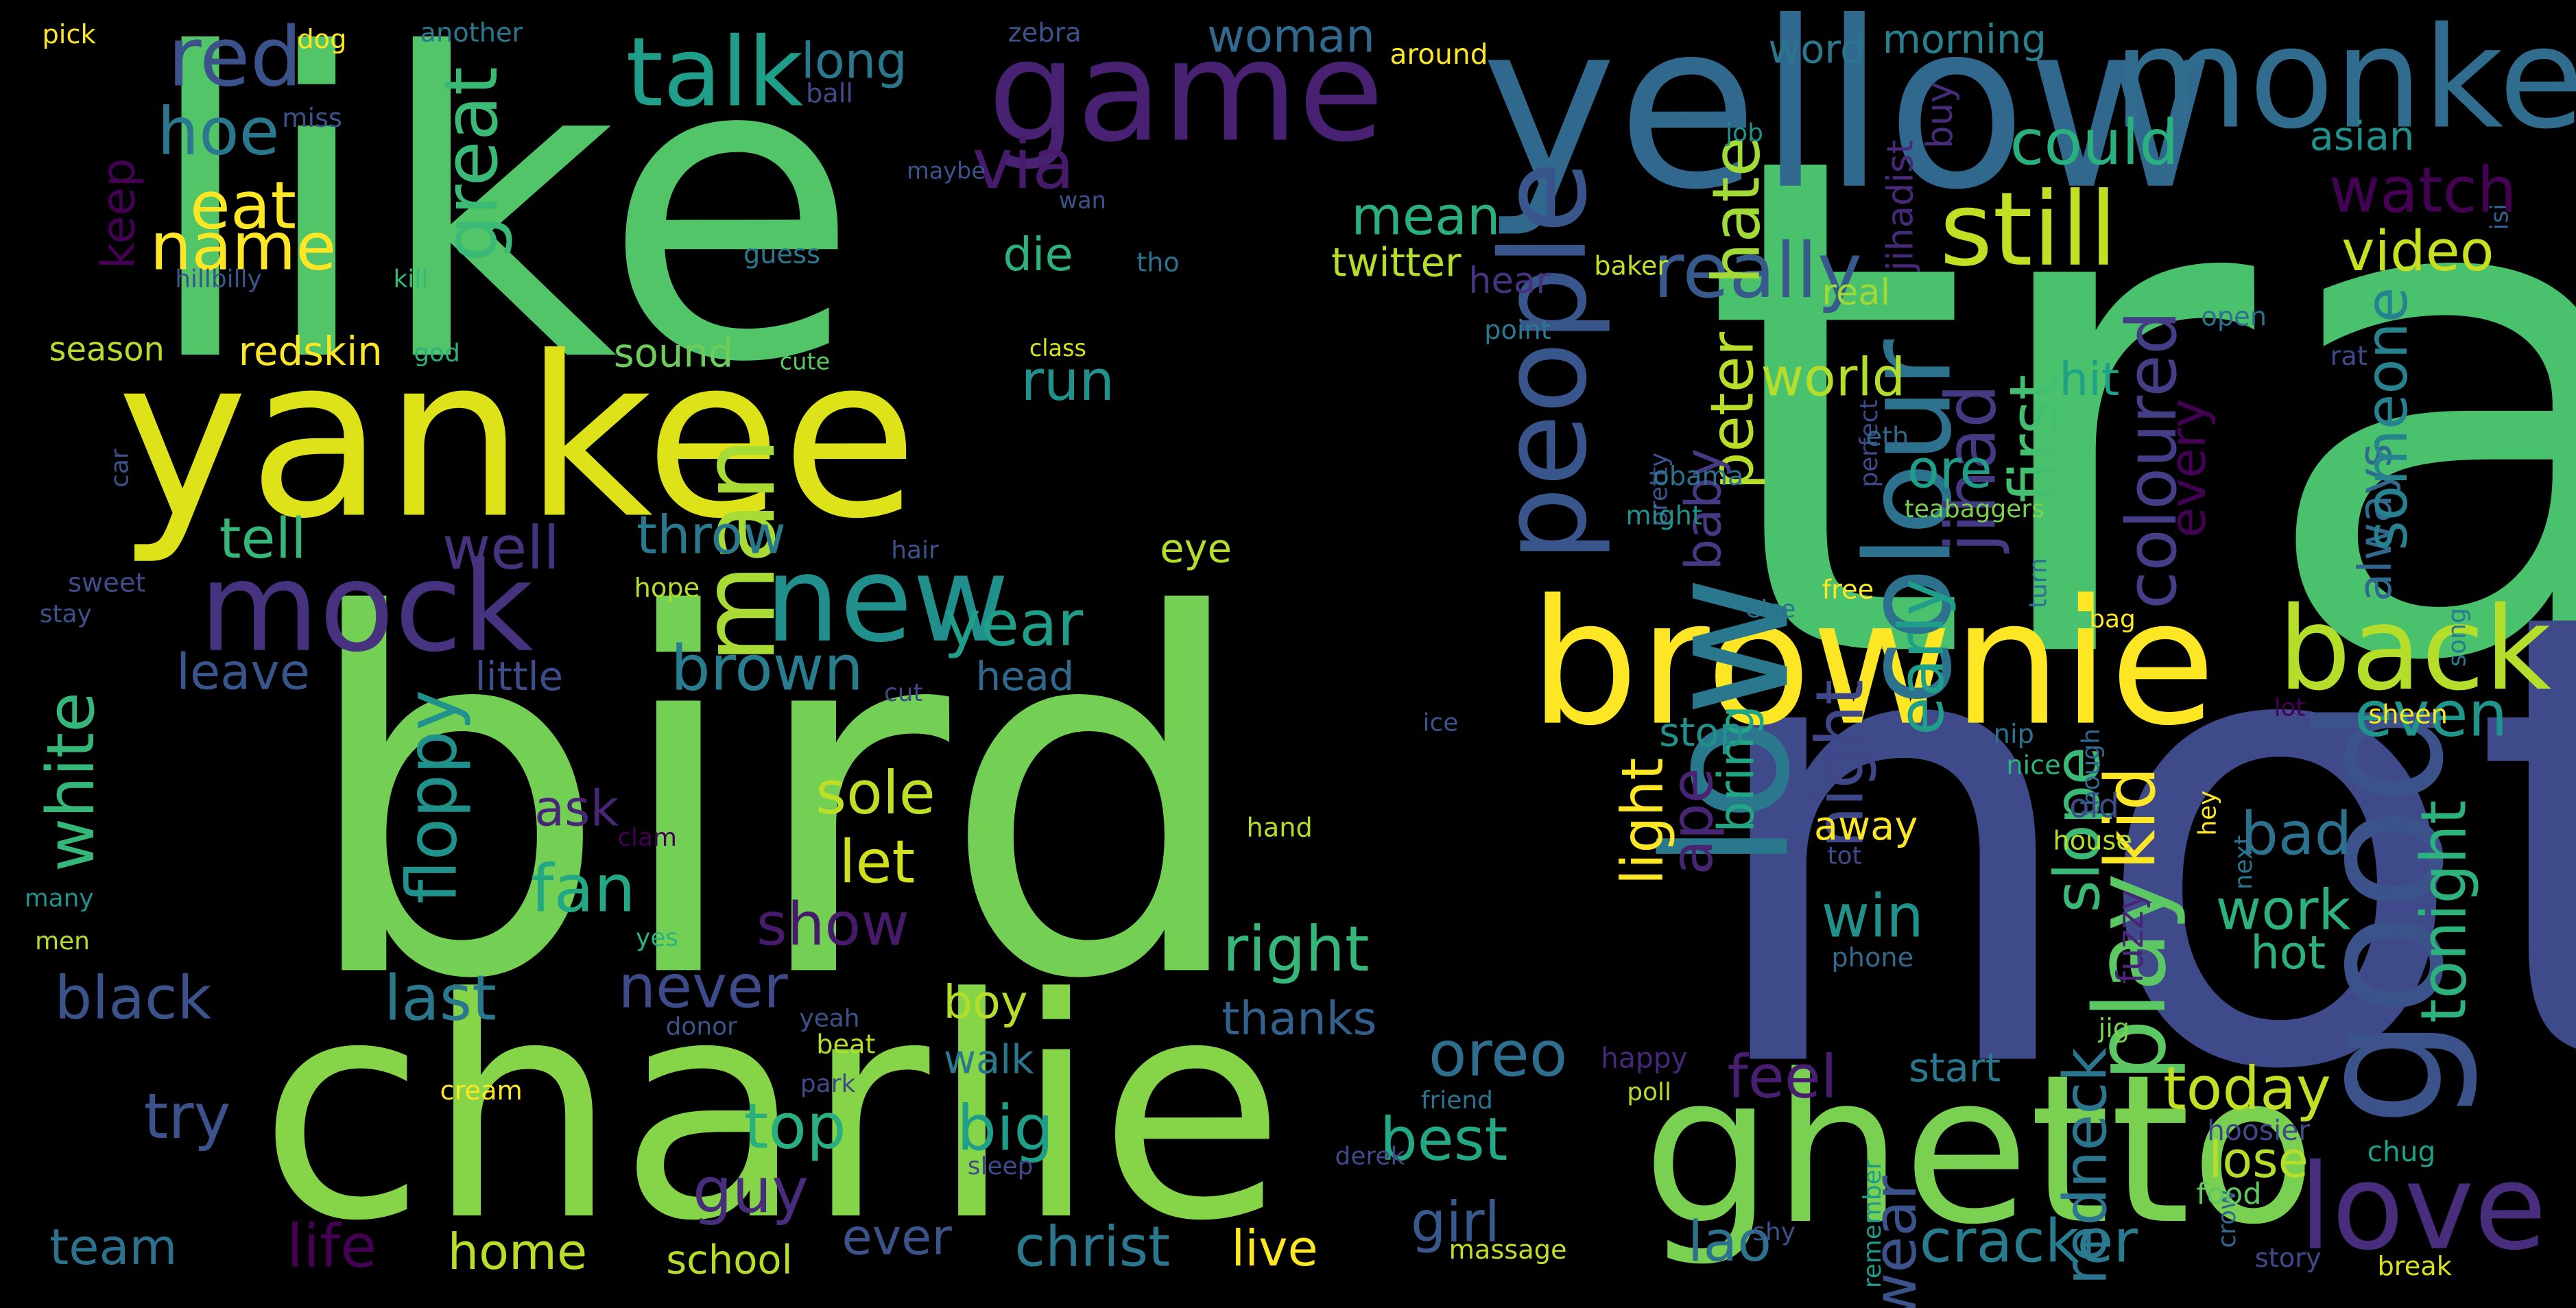  Describe the element at coordinates (2414, 649) in the screenshot. I see `word-back: back` at that location.